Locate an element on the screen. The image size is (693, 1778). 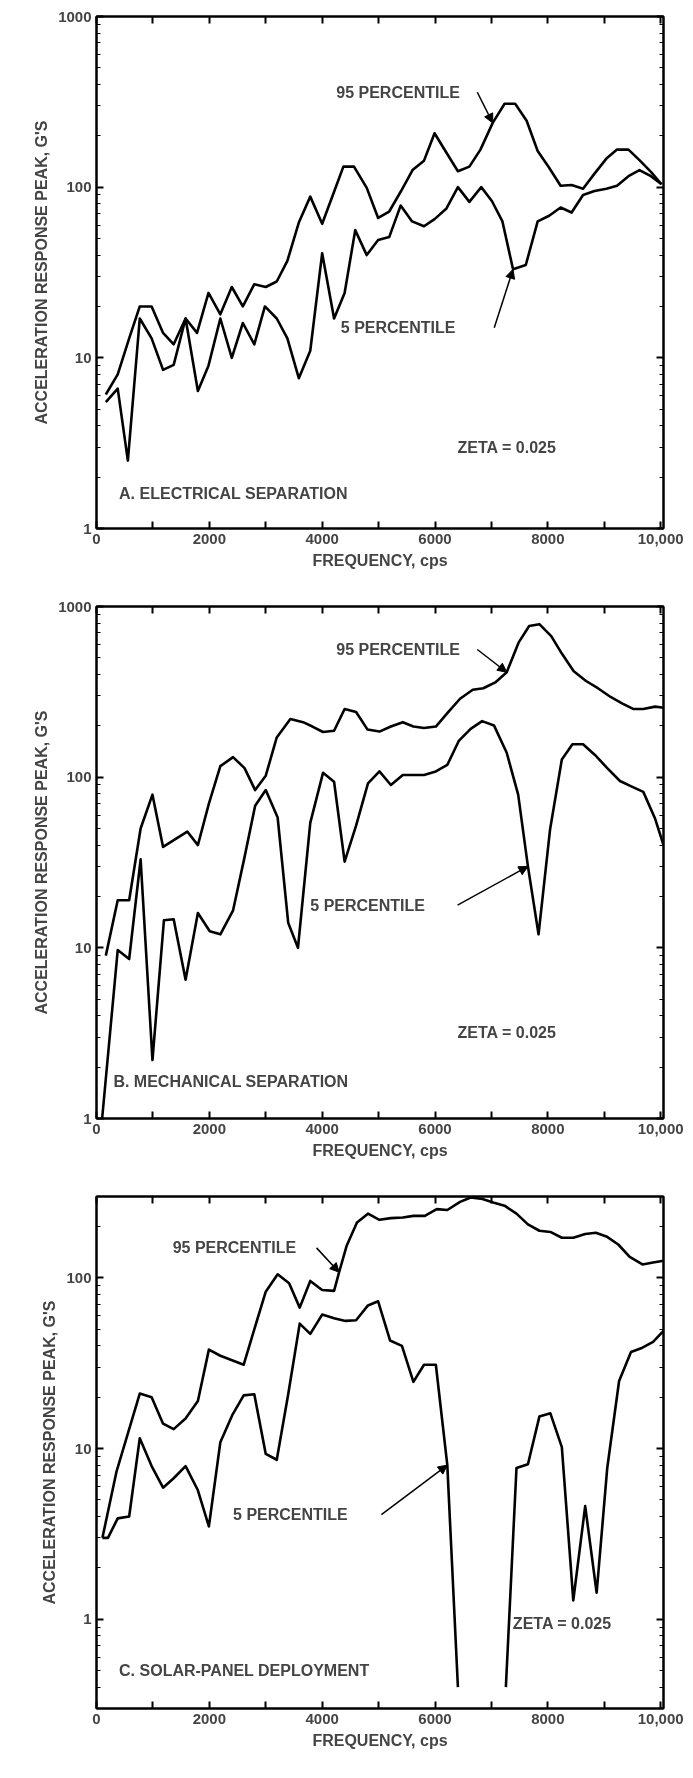
series-label: 95 PERCENTILE is located at coordinates (234, 1248).